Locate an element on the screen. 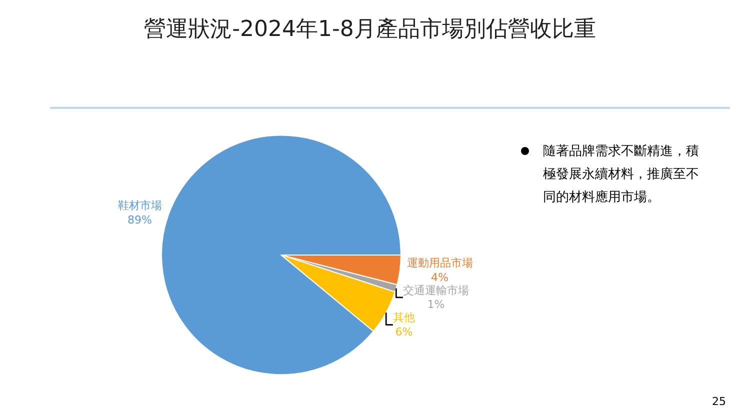 This screenshot has width=740, height=412. slice-label: 鞋材市場 is located at coordinates (140, 205).